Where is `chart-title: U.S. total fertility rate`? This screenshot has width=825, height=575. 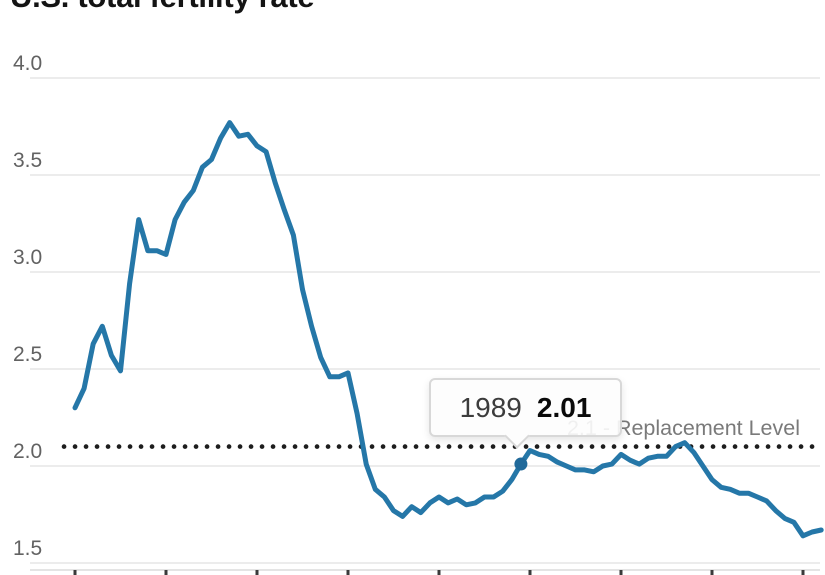
chart-title: U.S. total fertility rate is located at coordinates (162, 6).